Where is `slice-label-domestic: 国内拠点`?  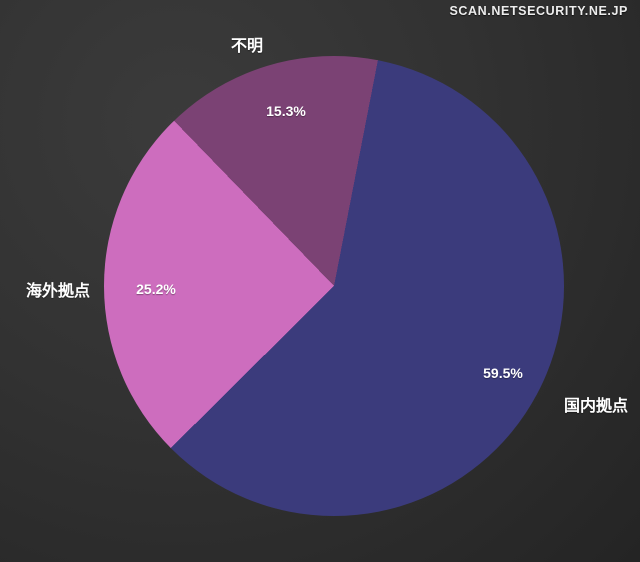 slice-label-domestic: 国内拠点 is located at coordinates (596, 406).